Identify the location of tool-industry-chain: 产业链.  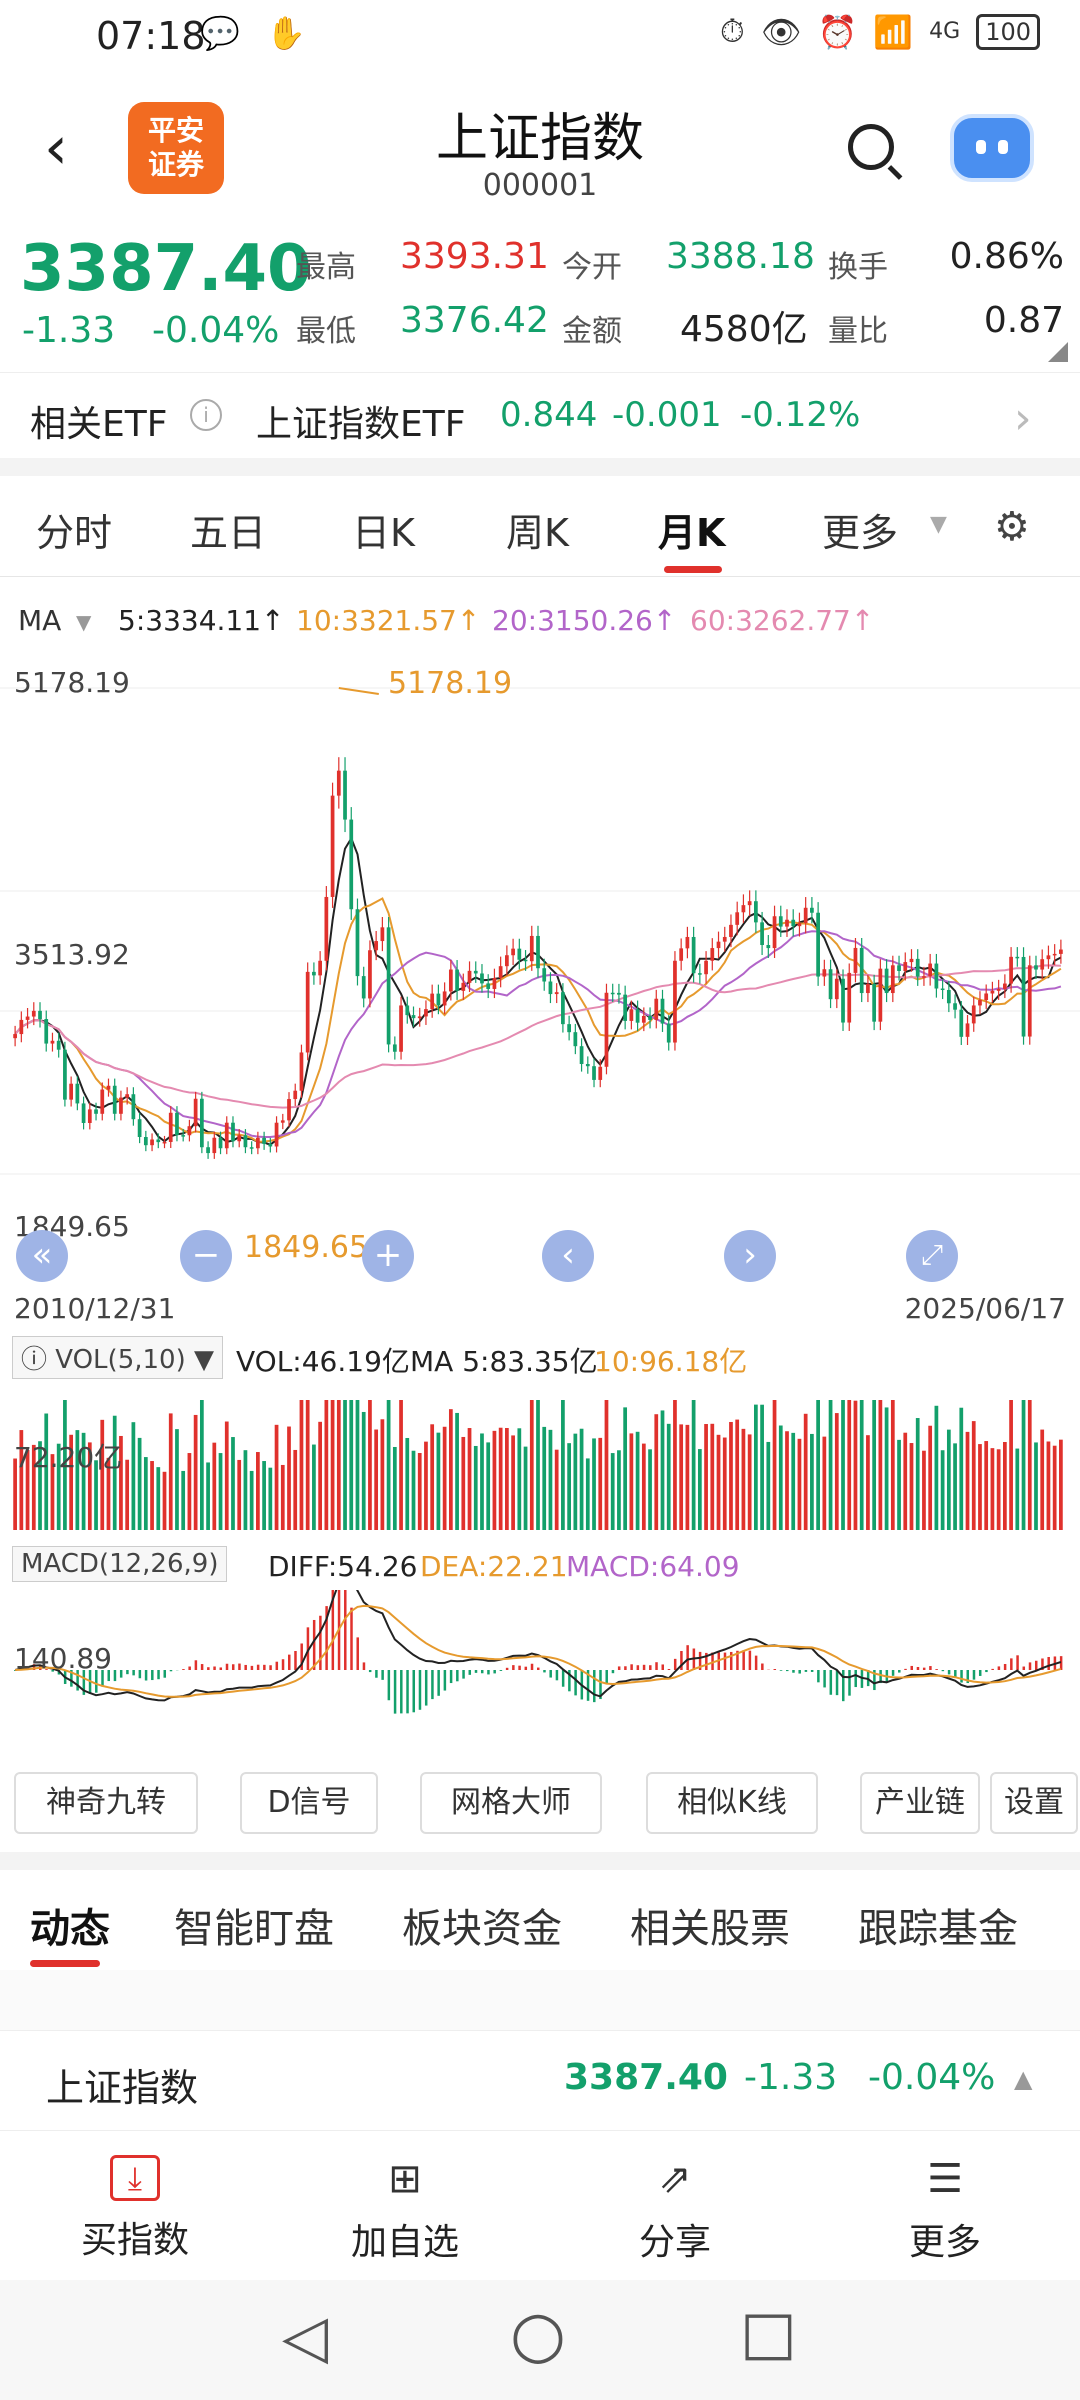
(920, 1803).